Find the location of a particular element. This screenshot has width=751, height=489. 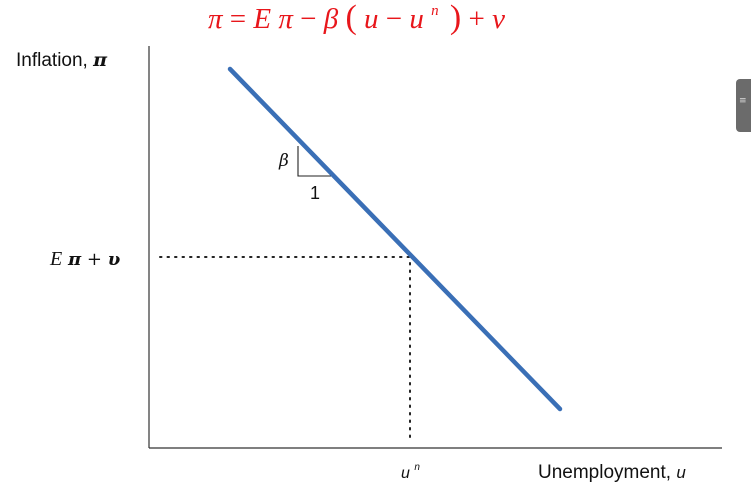

x-level-sup: n is located at coordinates (417, 467).